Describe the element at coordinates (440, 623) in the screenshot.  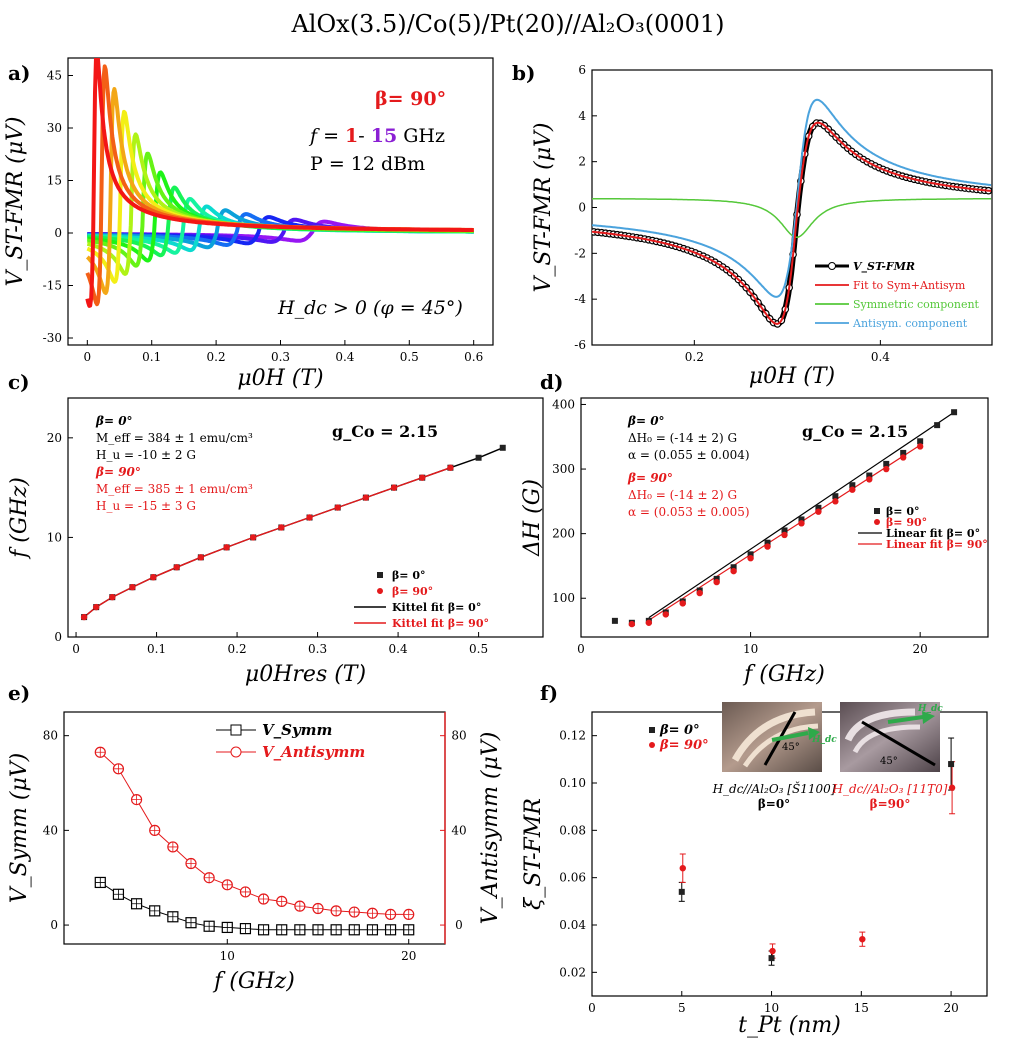
I see `panel-c-legend-label: Kittel fit β= 90°` at that location.